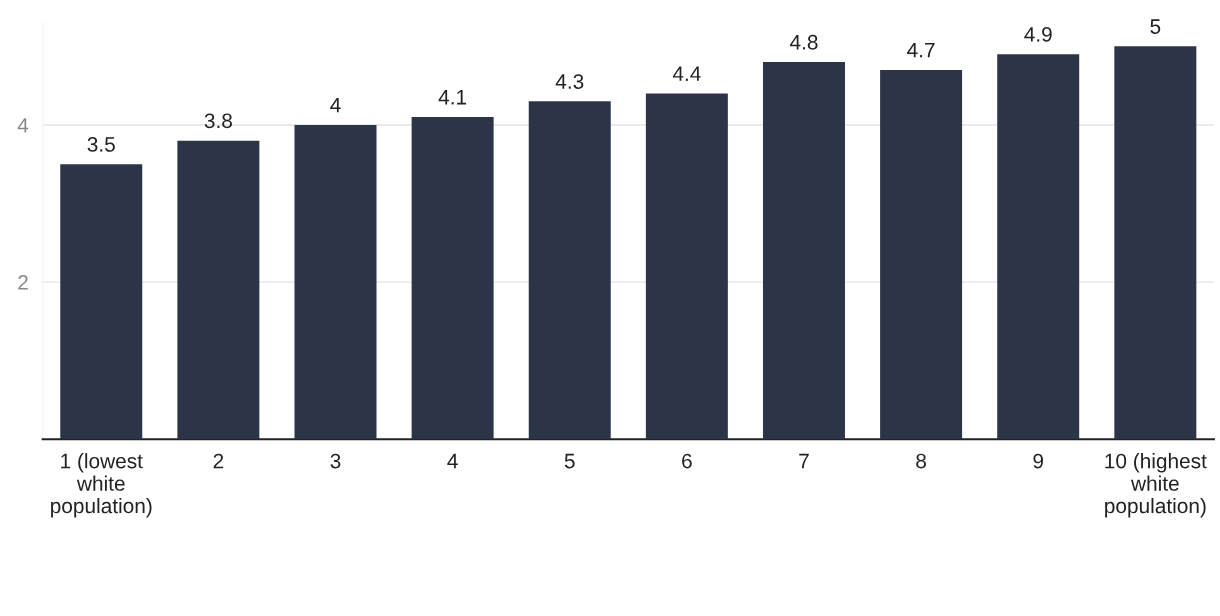 Image resolution: width=1220 pixels, height=616 pixels. I want to click on data-label: 4, so click(335, 105).